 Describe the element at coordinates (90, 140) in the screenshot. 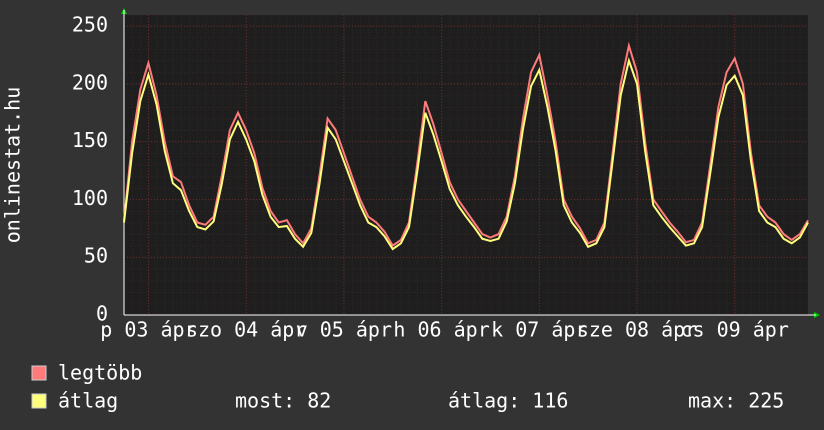

I see `y-tick-label: 150` at that location.